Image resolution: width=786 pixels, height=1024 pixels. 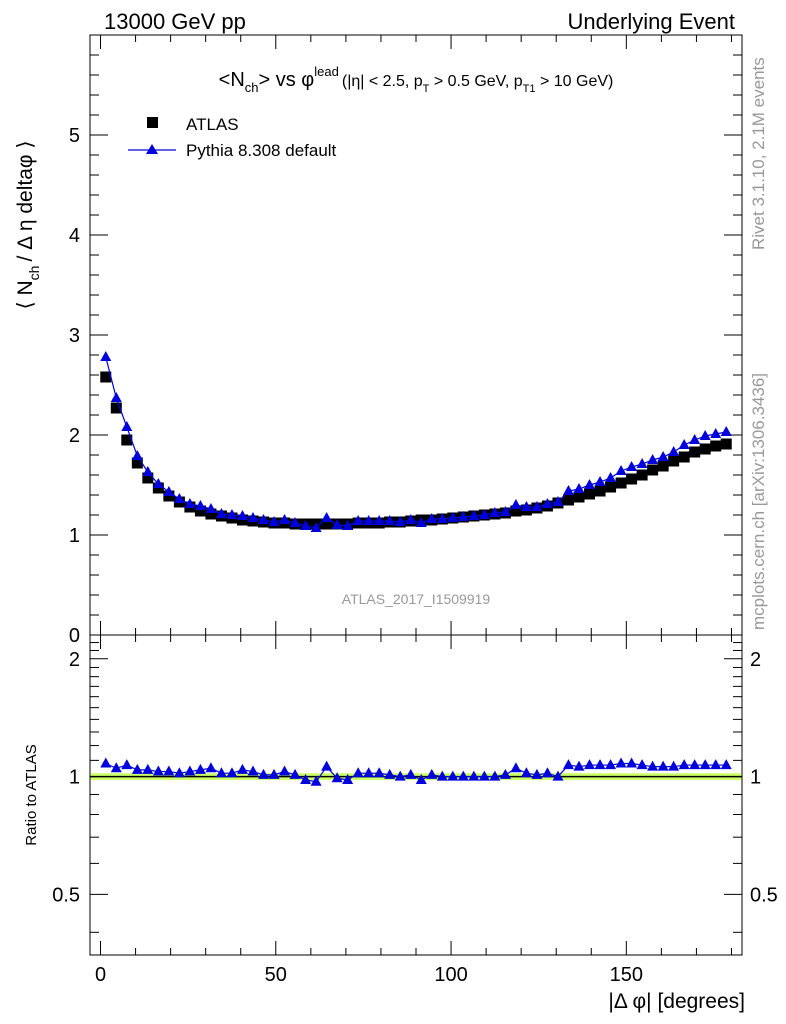 I want to click on pythia-line, so click(x=416, y=442).